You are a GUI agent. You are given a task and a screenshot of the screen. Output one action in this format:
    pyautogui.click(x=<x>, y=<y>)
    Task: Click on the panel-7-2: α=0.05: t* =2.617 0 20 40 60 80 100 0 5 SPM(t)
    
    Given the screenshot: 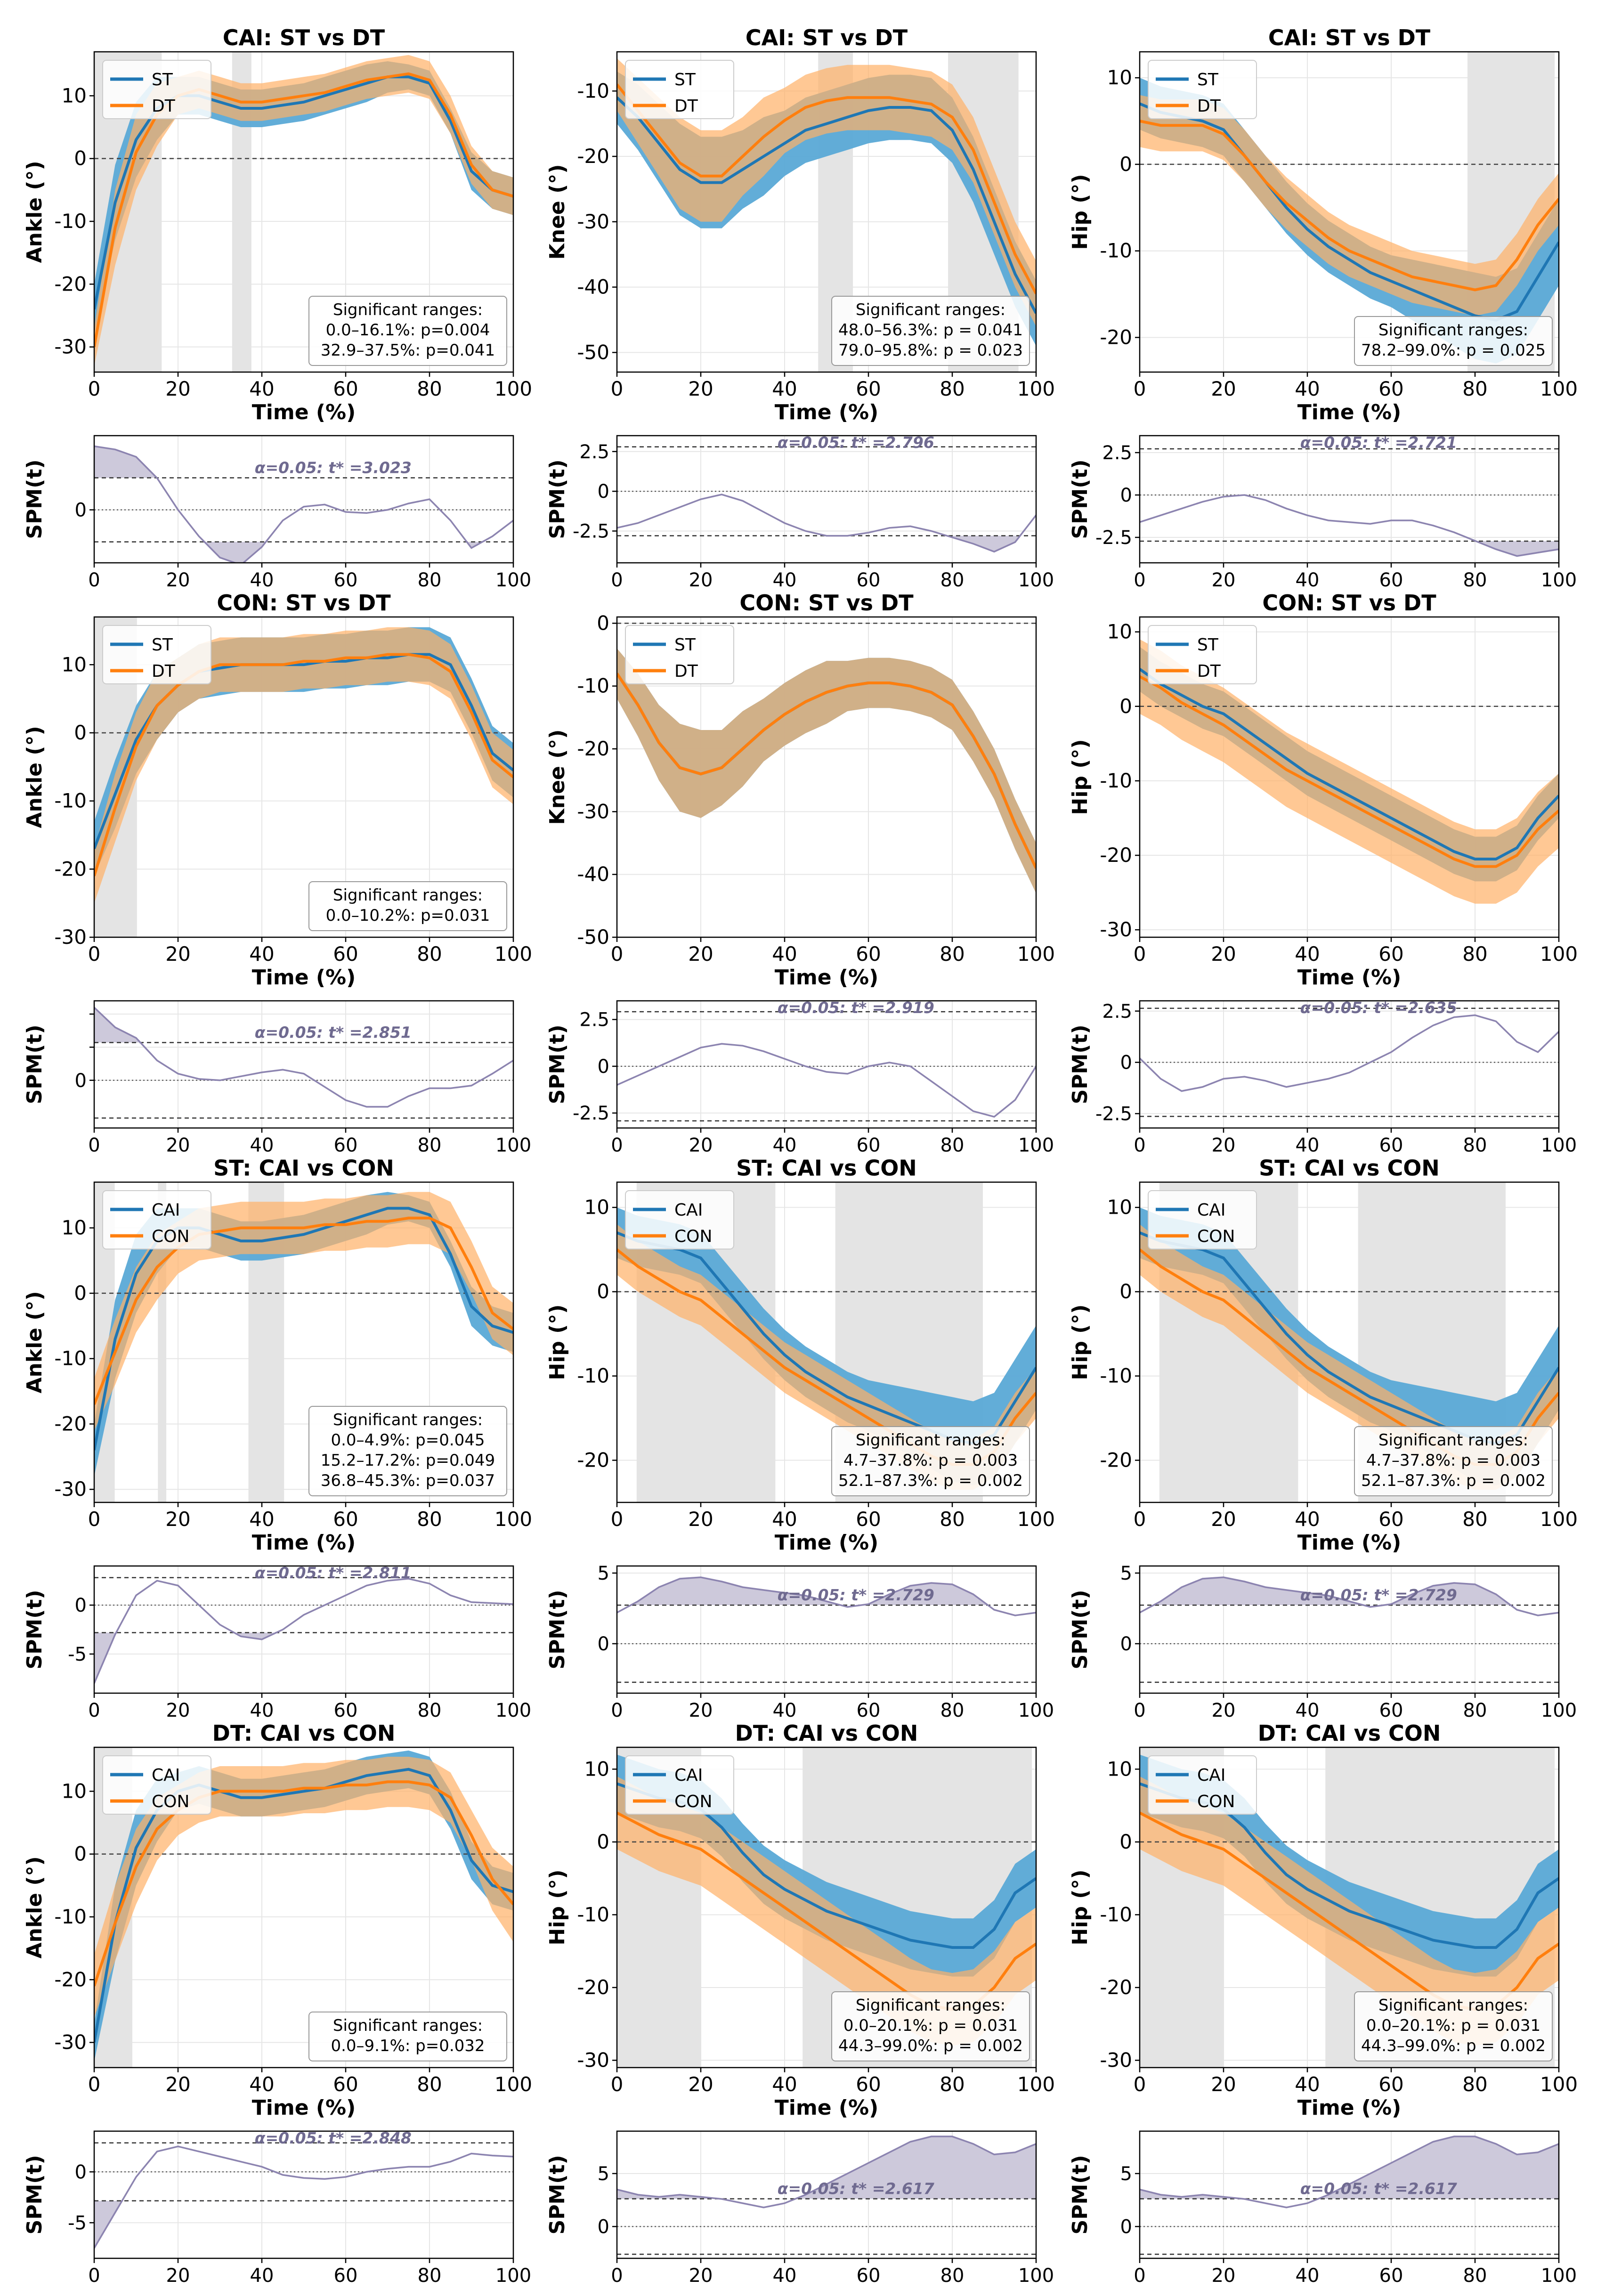 What is the action you would take?
    pyautogui.click(x=1322, y=2208)
    